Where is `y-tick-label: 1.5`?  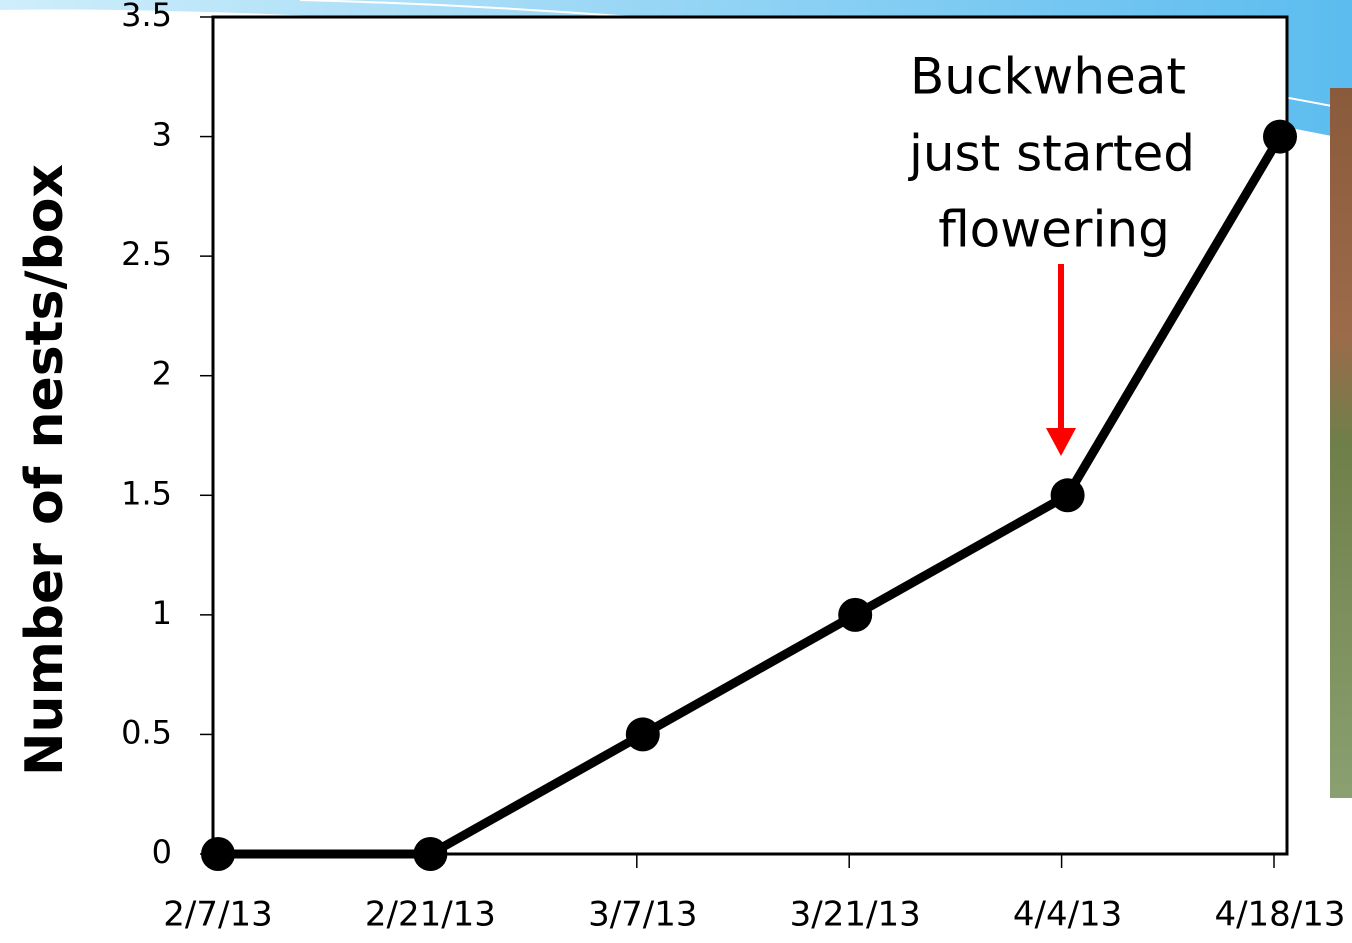
y-tick-label: 1.5 is located at coordinates (146, 493).